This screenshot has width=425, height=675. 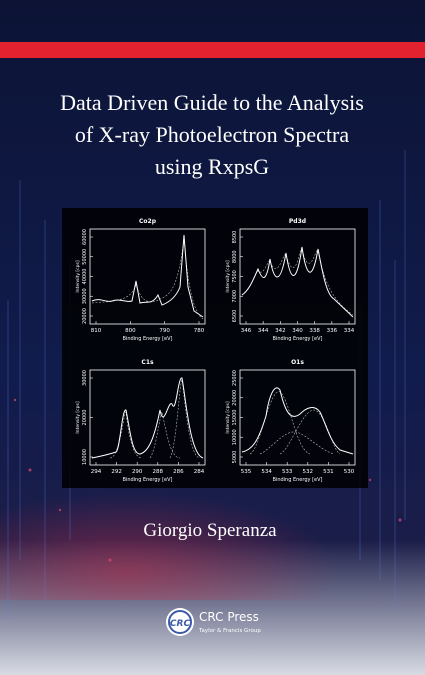 What do you see at coordinates (235, 276) in the screenshot?
I see `y-tick-label: 7500` at bounding box center [235, 276].